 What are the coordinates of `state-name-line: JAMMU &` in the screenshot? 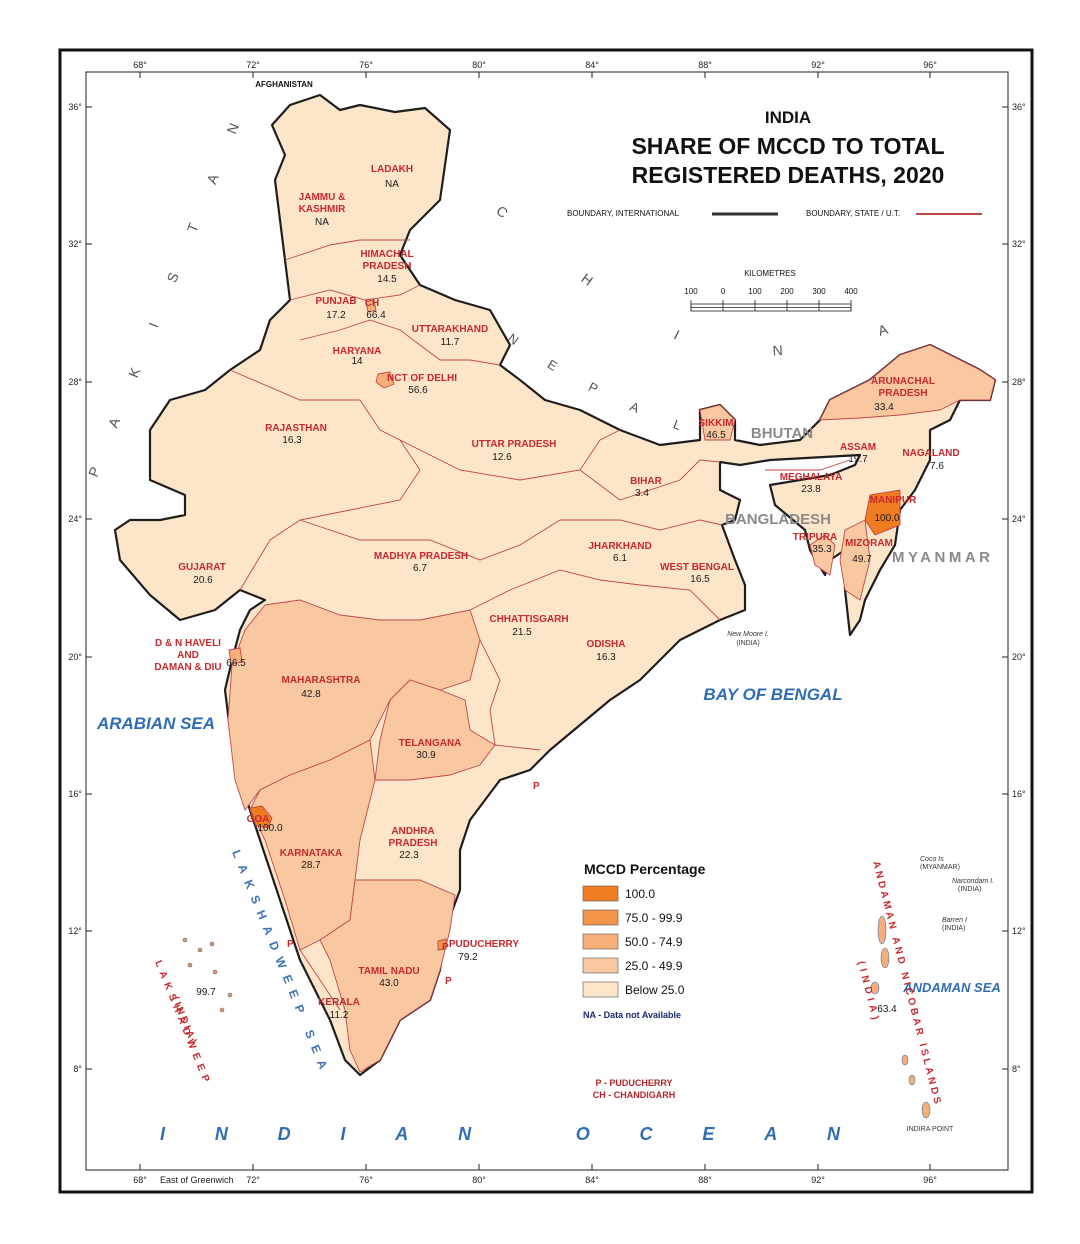 It's located at (322, 197).